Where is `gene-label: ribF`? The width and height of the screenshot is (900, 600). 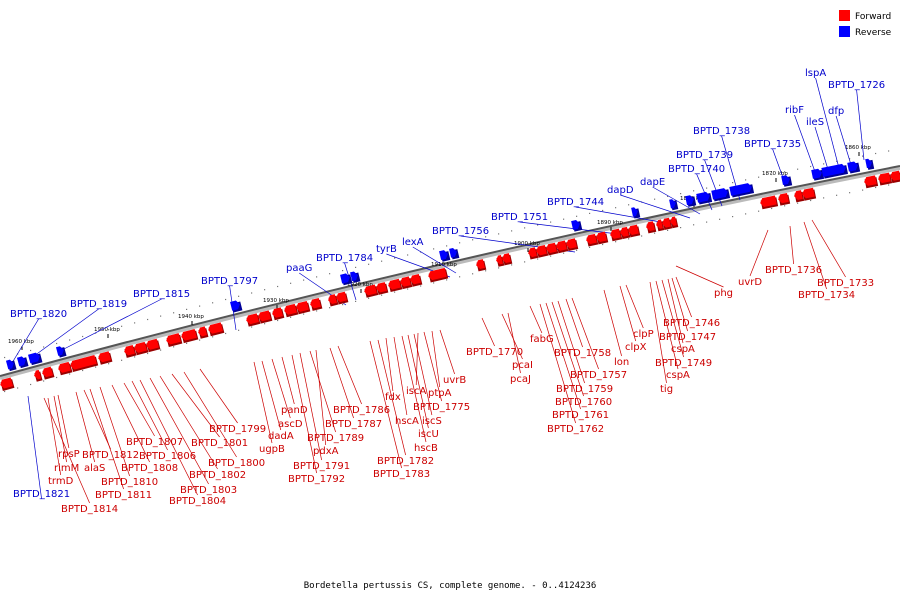
gene-label: ribF is located at coordinates (794, 110).